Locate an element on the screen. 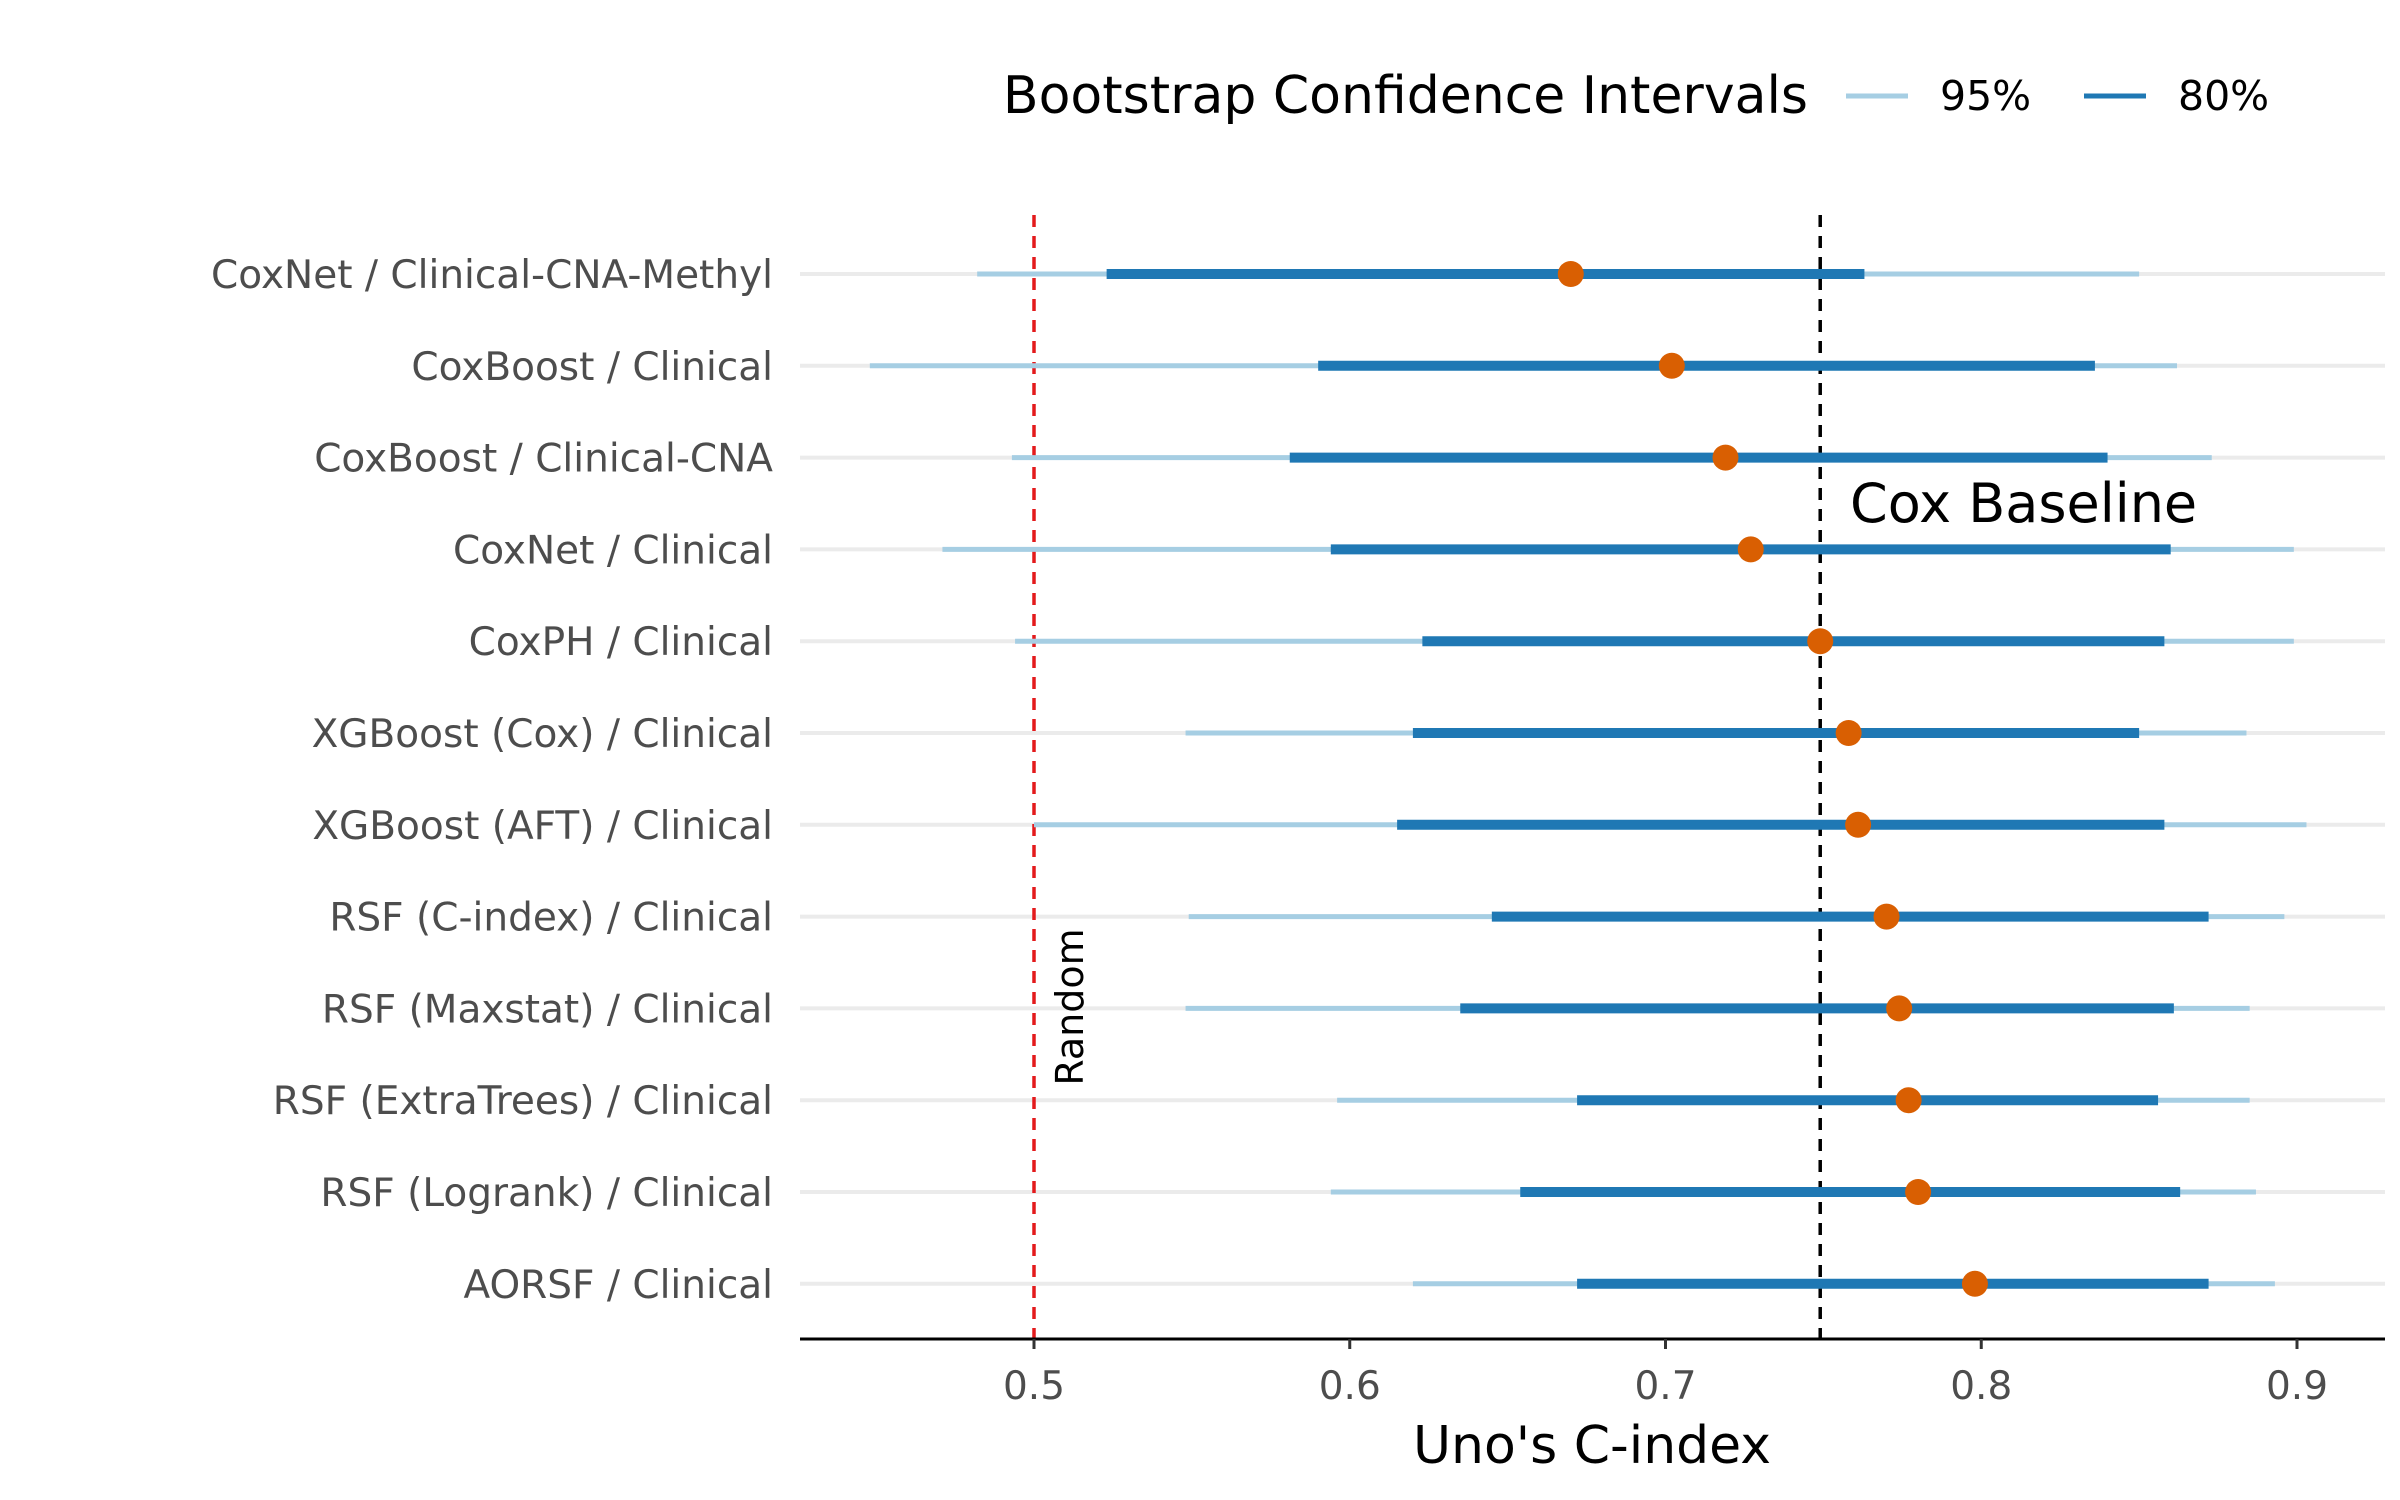  y-tick-label: CoxPH / Clinical is located at coordinates (621, 642).